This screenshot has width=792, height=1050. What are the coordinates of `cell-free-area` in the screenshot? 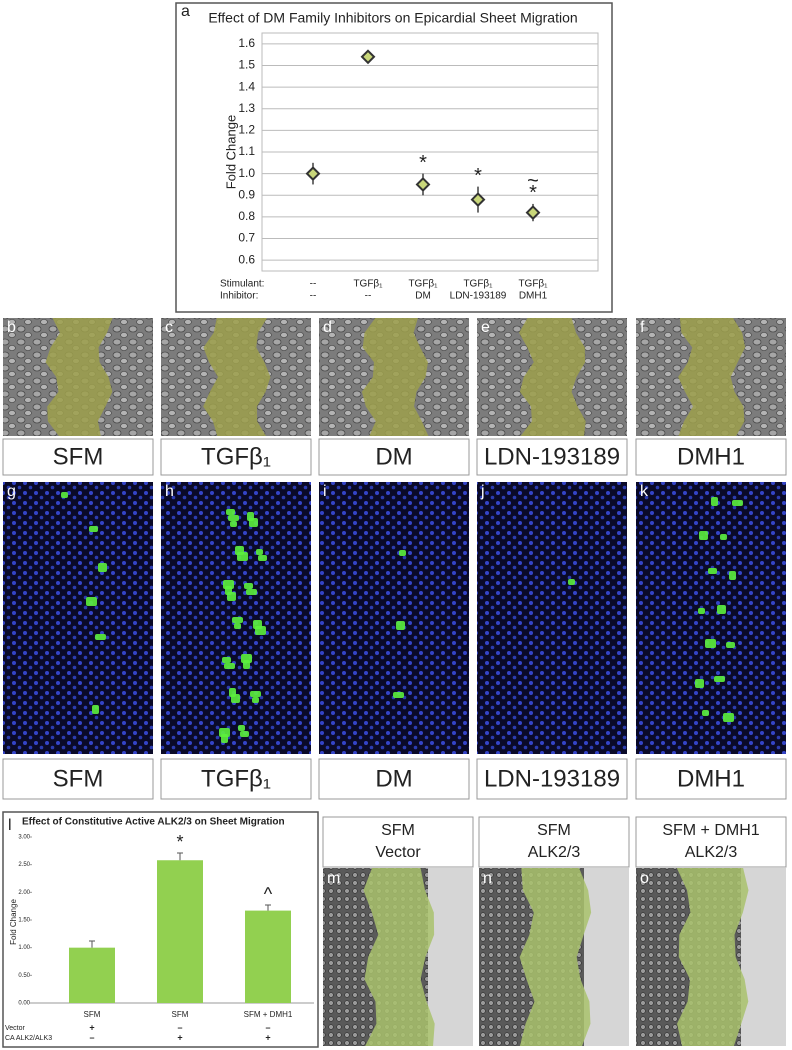 It's located at (606, 957).